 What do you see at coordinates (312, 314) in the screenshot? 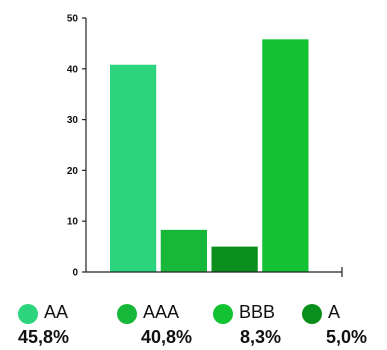
I see `legend-marker-a` at bounding box center [312, 314].